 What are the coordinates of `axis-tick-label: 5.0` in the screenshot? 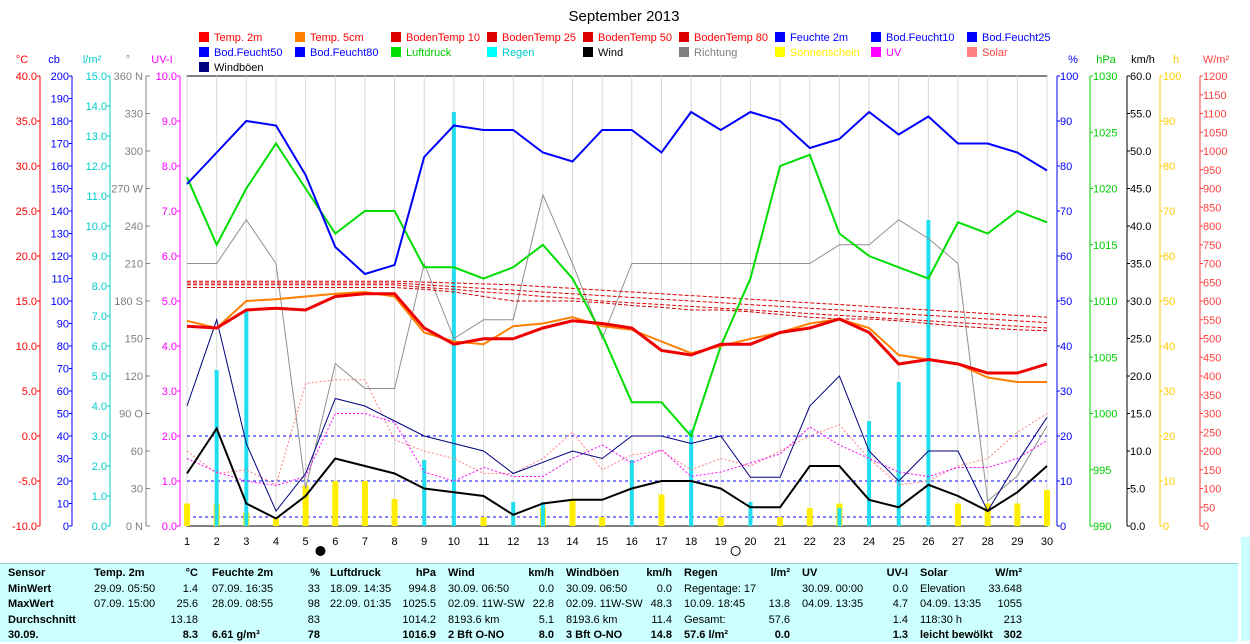 It's located at (169, 302).